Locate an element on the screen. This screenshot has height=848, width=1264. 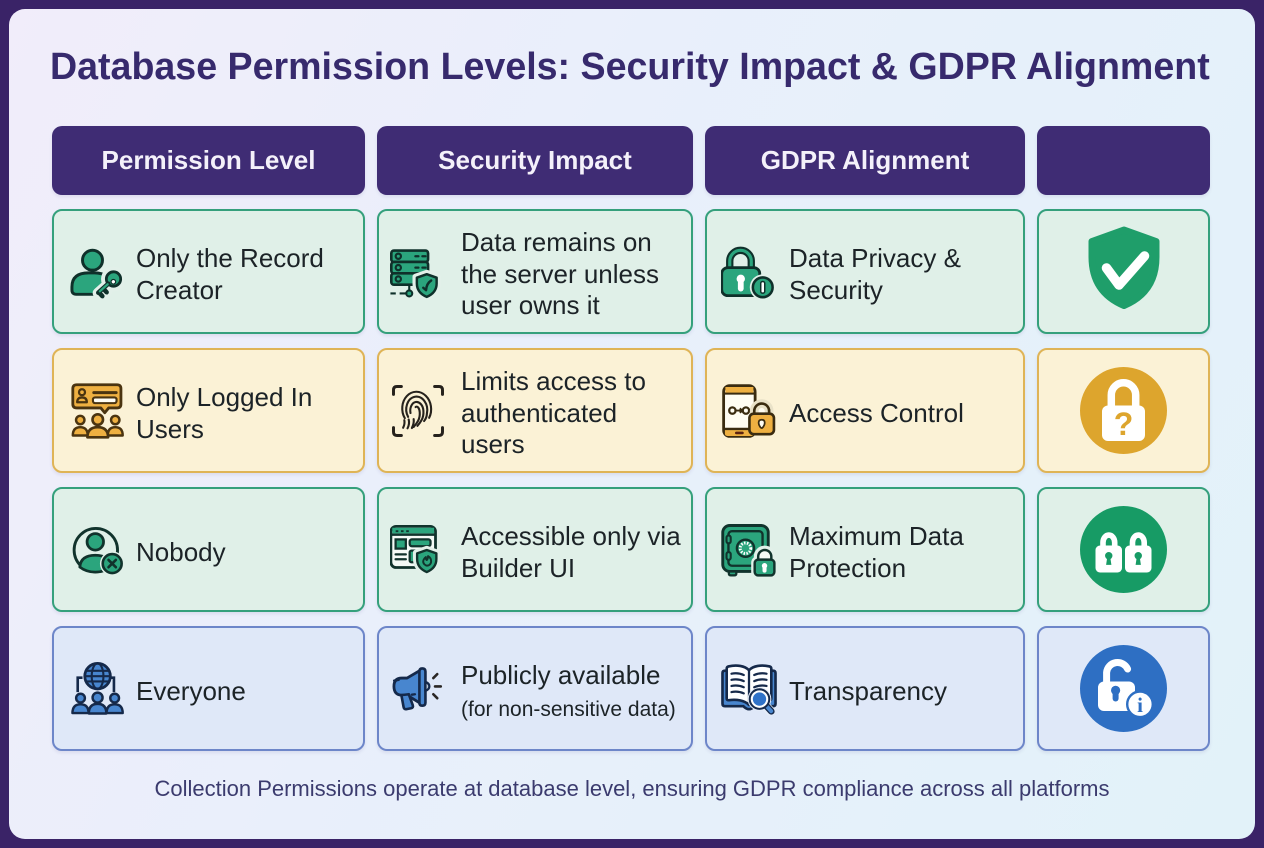
svg-text: i is located at coordinates (1140, 705).